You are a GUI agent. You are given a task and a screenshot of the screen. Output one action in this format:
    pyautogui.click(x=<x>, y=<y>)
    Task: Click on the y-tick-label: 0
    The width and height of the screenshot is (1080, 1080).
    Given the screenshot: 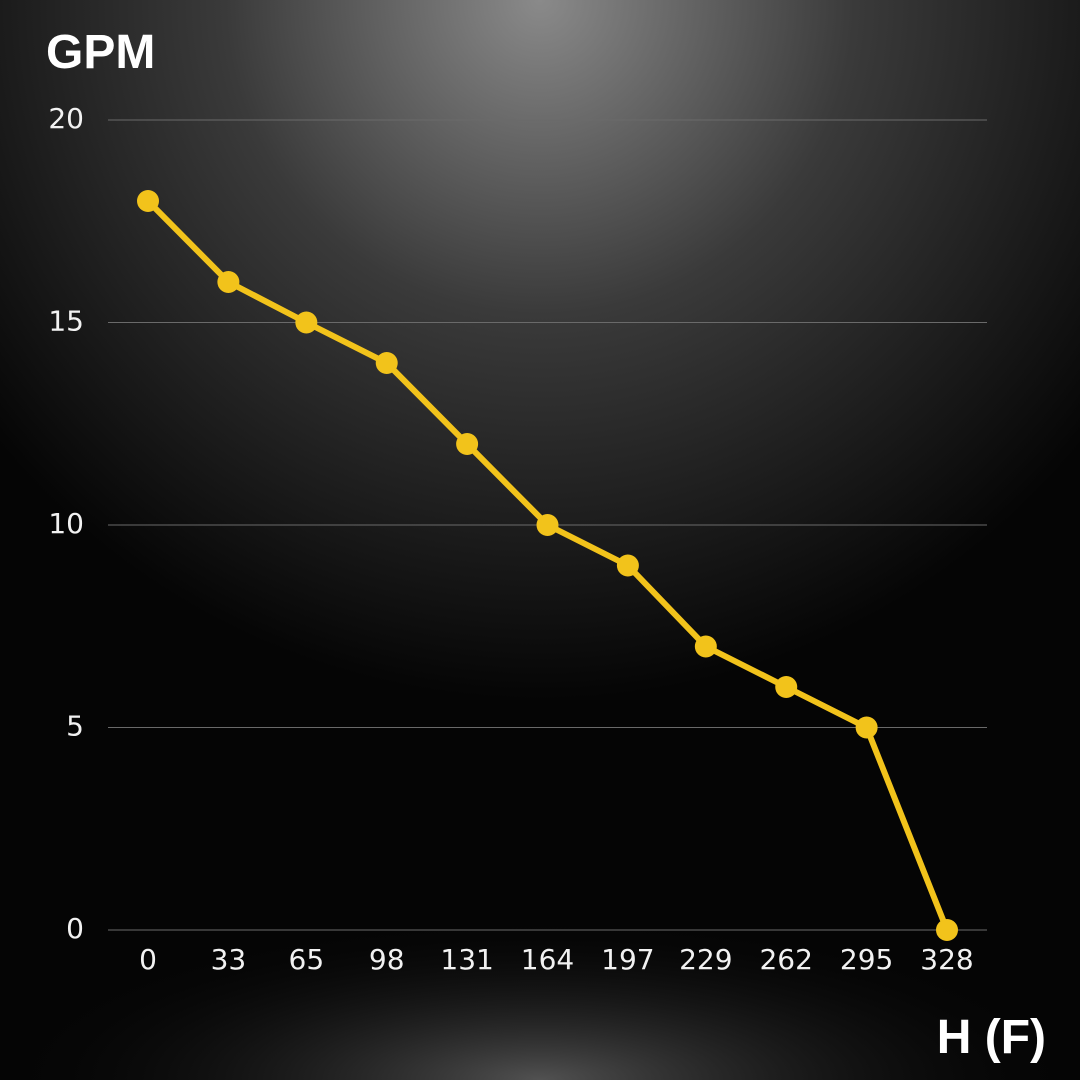 What is the action you would take?
    pyautogui.click(x=75, y=928)
    